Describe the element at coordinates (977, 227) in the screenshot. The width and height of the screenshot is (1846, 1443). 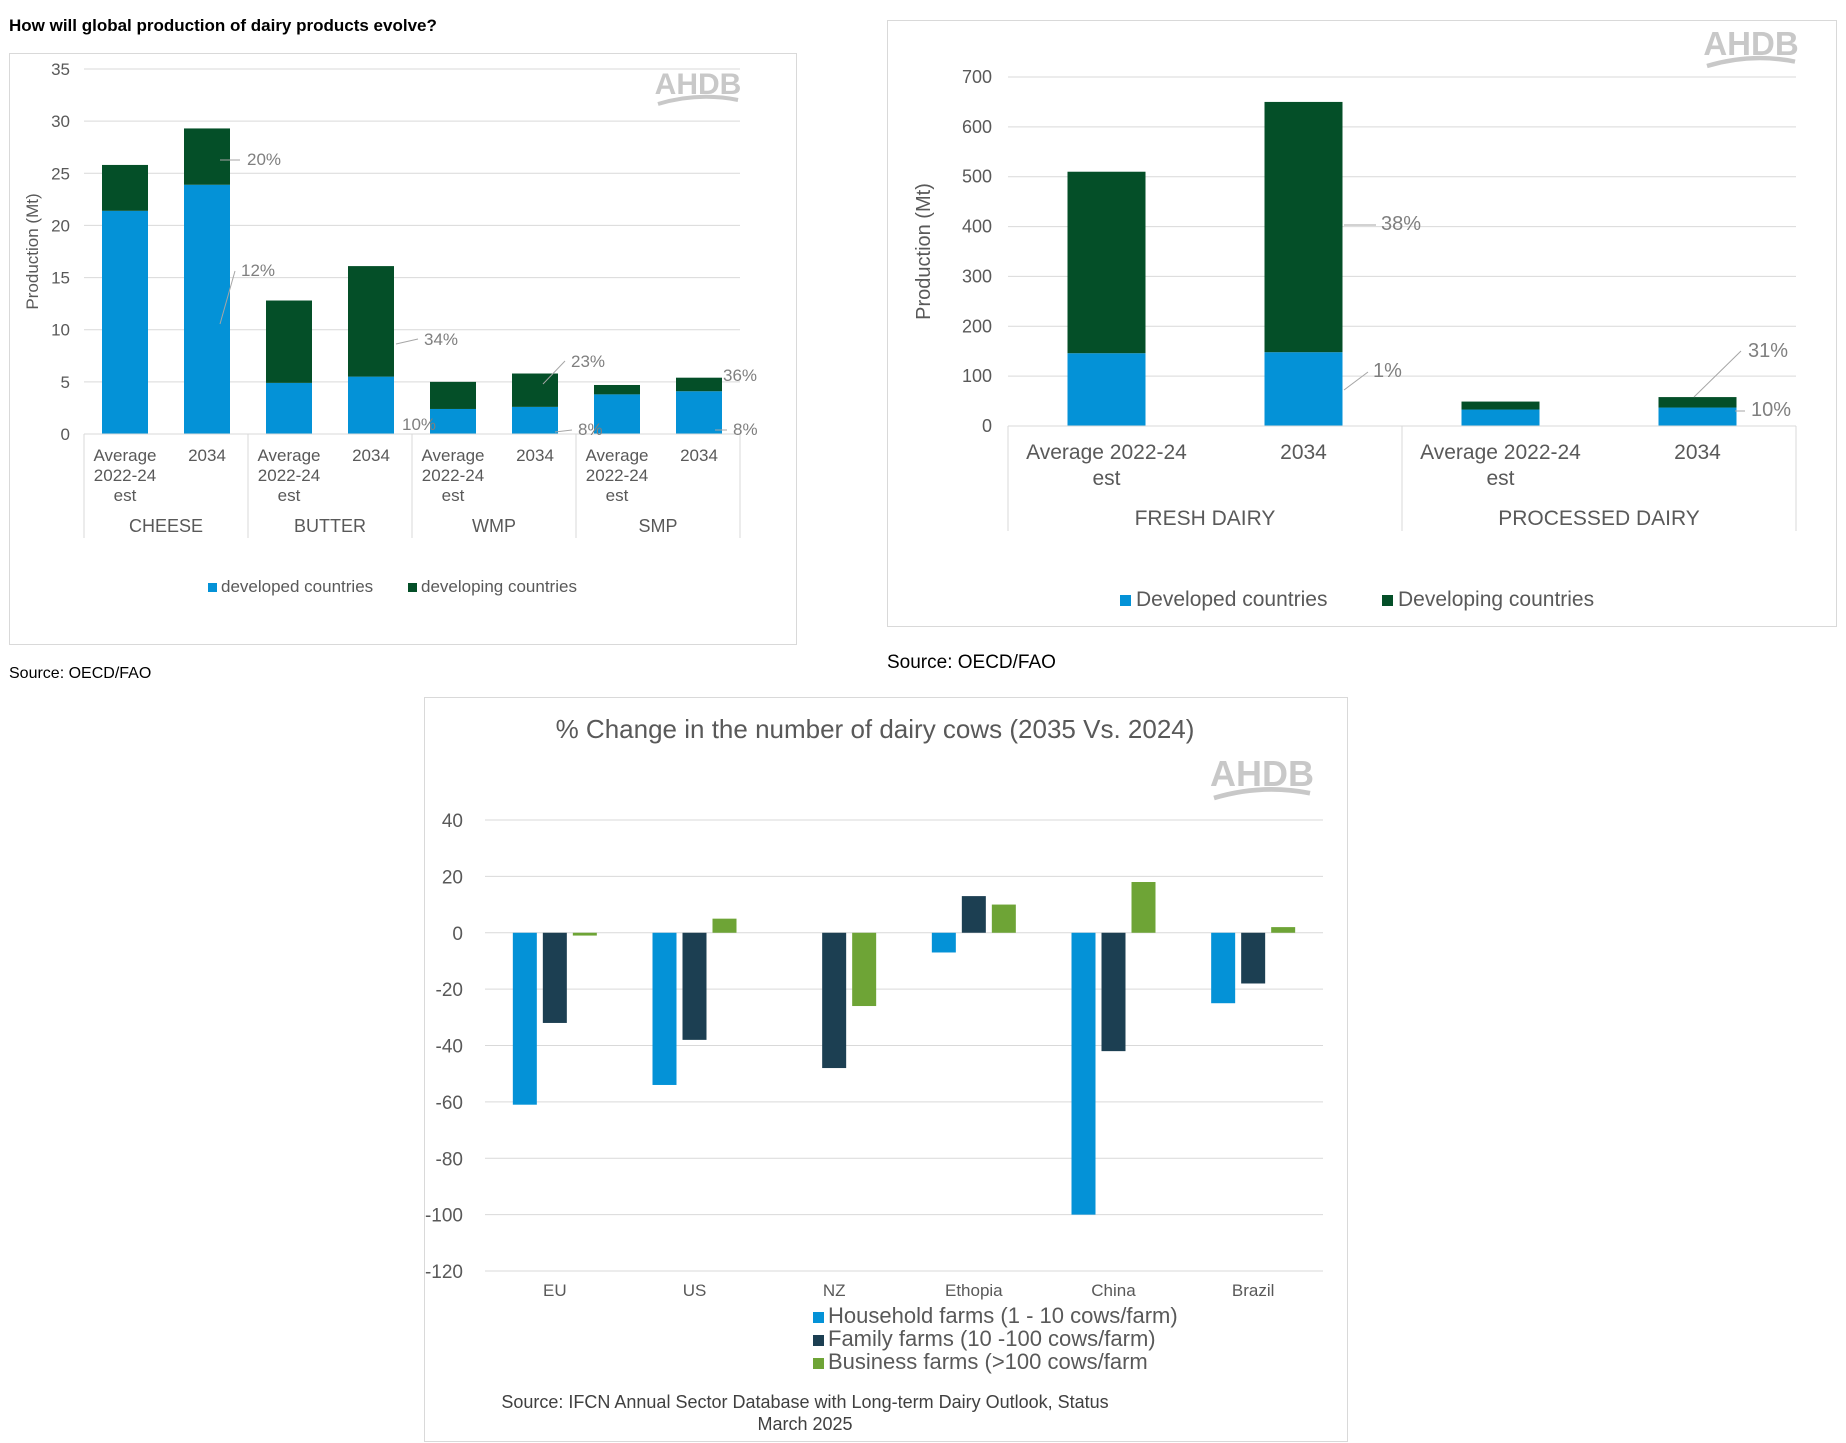
I see `y-tick-label: 400` at that location.